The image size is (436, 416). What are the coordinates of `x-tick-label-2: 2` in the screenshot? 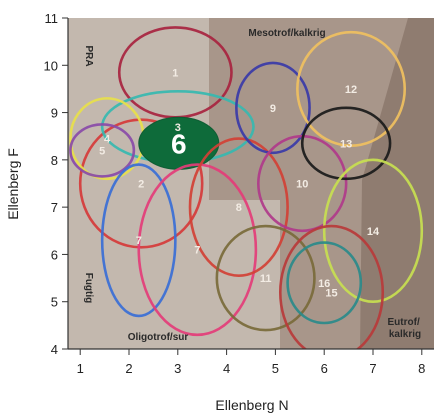 It's located at (128, 368).